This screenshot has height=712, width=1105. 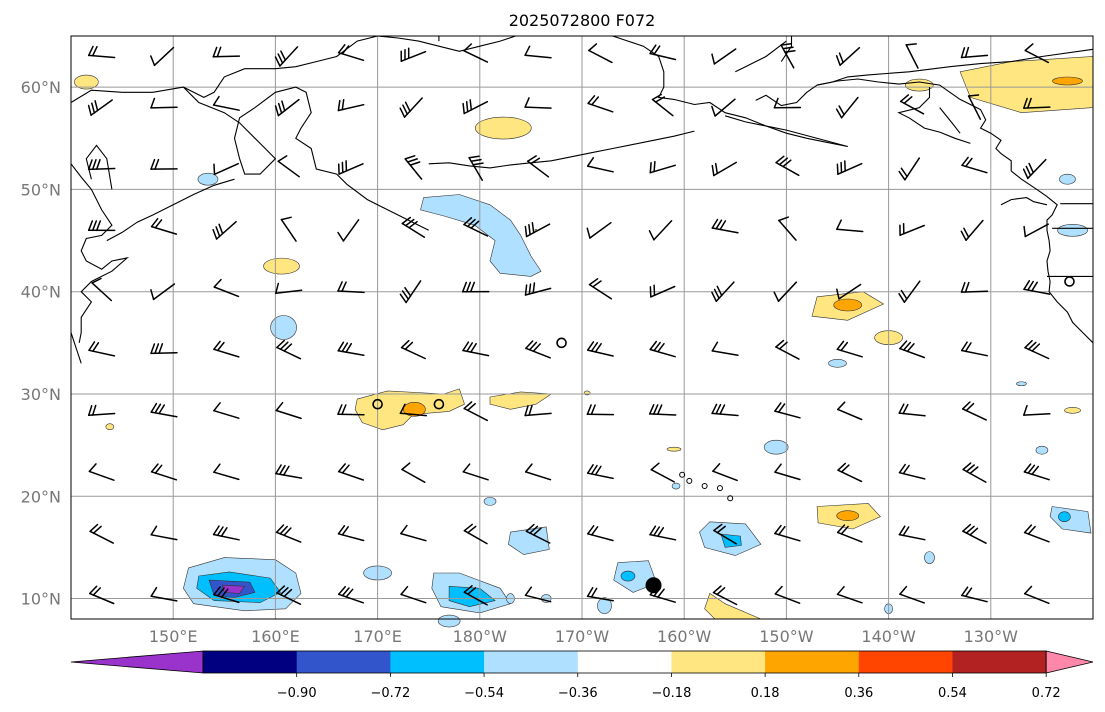 What do you see at coordinates (41, 496) in the screenshot?
I see `latitude-label: 20°N` at bounding box center [41, 496].